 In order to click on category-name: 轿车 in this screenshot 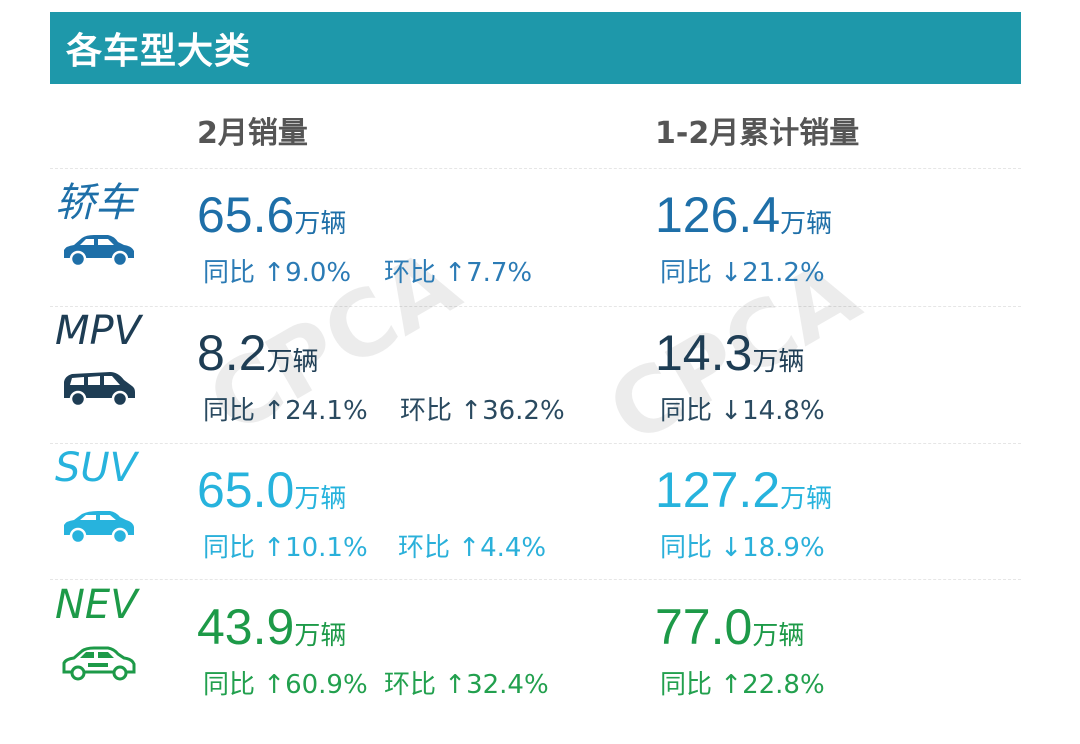, I will do `click(95, 203)`.